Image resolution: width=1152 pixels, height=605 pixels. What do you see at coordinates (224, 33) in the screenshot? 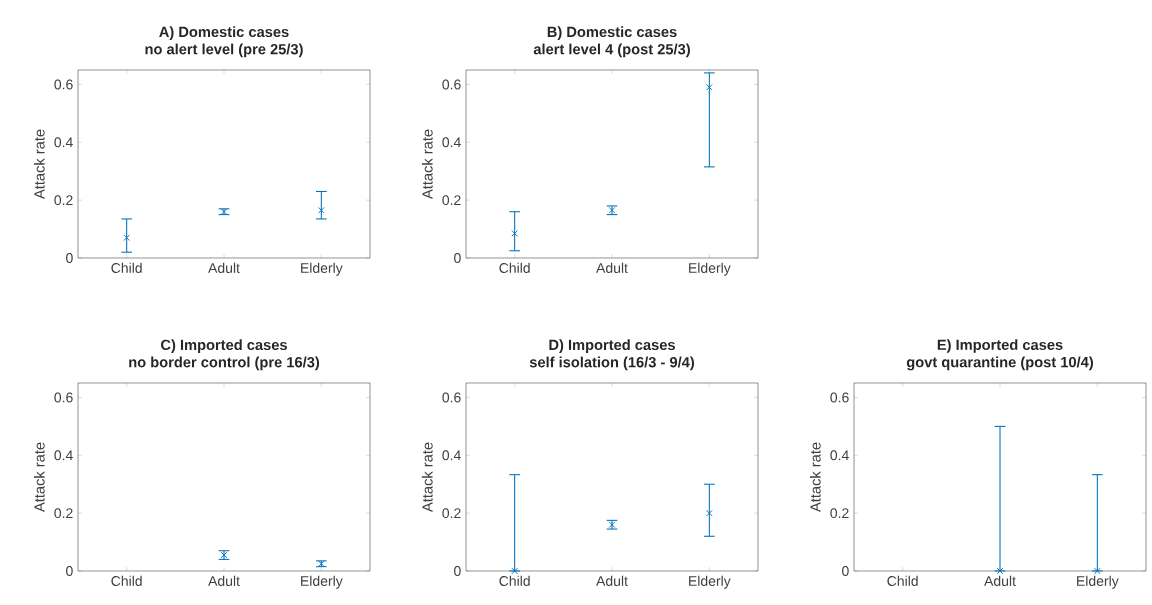
I see `chart-title: A) Domestic cases` at bounding box center [224, 33].